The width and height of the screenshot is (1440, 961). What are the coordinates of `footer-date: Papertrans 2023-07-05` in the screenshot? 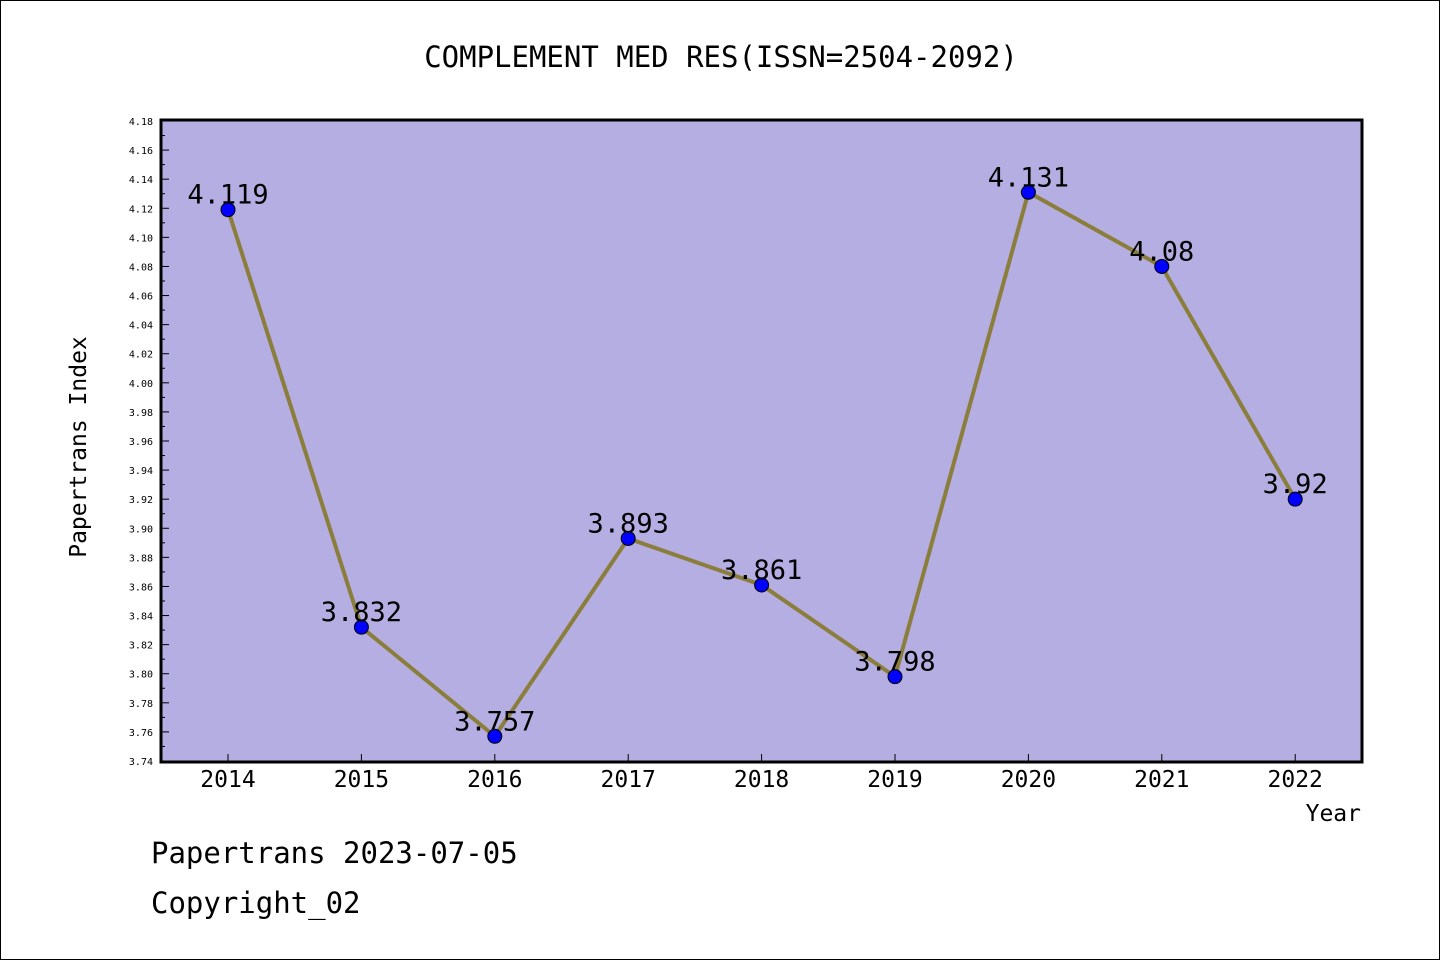 It's located at (334, 853).